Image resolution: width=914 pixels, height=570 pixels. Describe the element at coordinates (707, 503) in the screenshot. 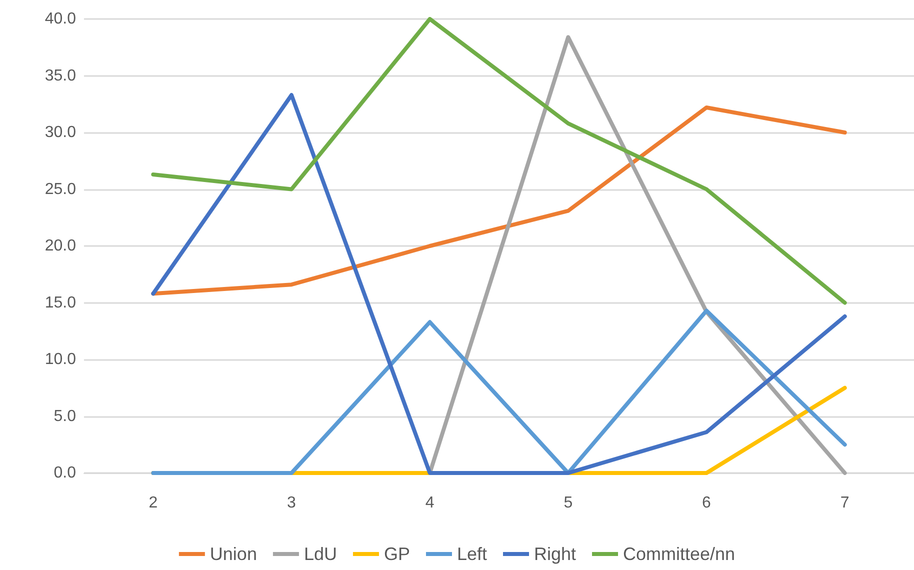

I see `x-tick-label: 6` at that location.